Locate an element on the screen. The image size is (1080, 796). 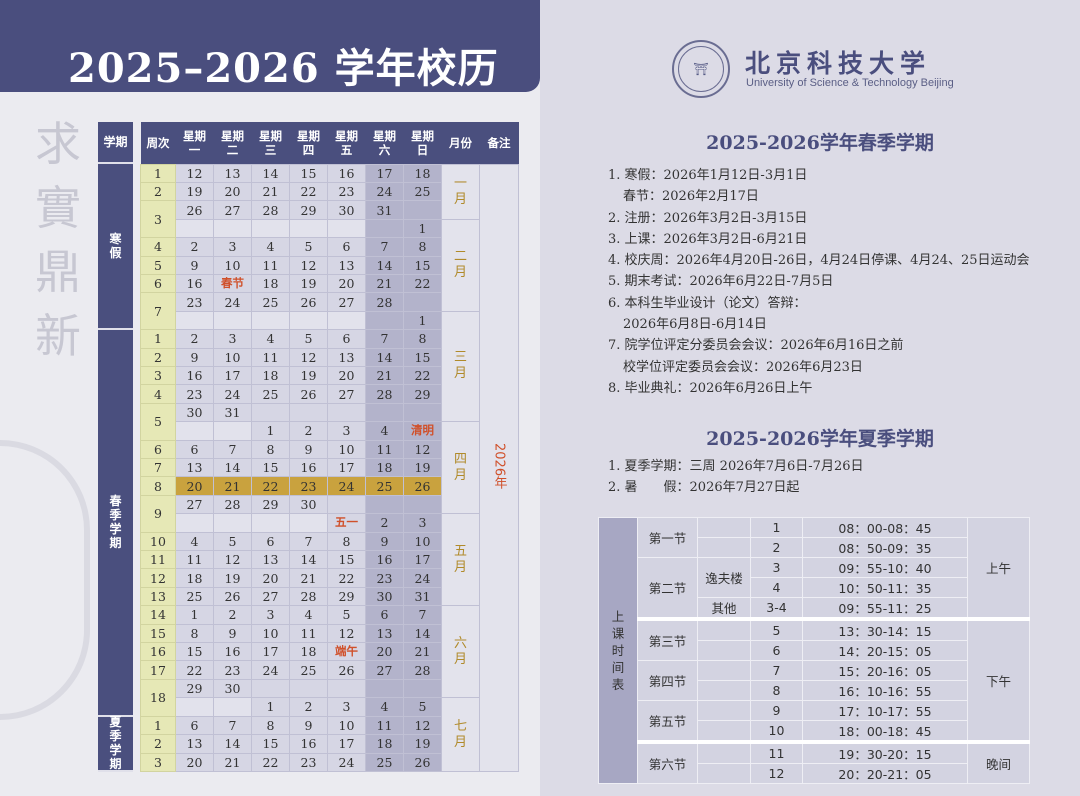
period-number: 6 is located at coordinates (776, 650).